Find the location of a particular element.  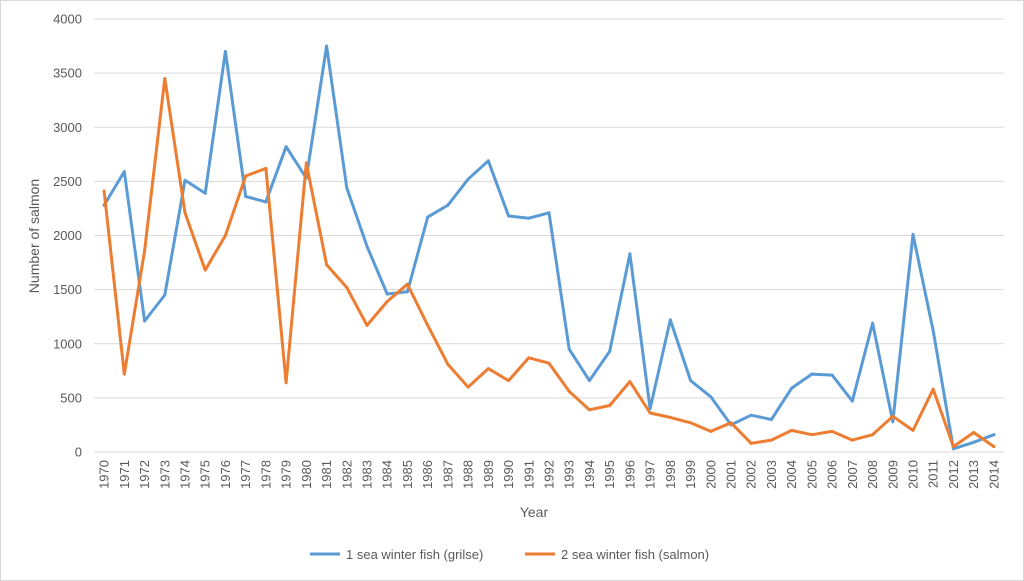

y-axis-title: Number of salmon is located at coordinates (34, 236).